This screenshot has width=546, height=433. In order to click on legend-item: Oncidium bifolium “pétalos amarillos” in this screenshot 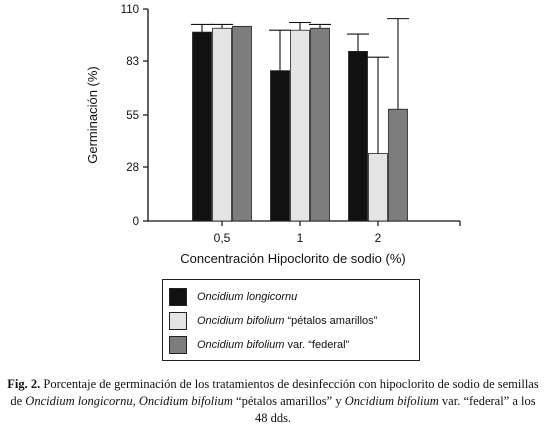, I will do `click(273, 321)`.